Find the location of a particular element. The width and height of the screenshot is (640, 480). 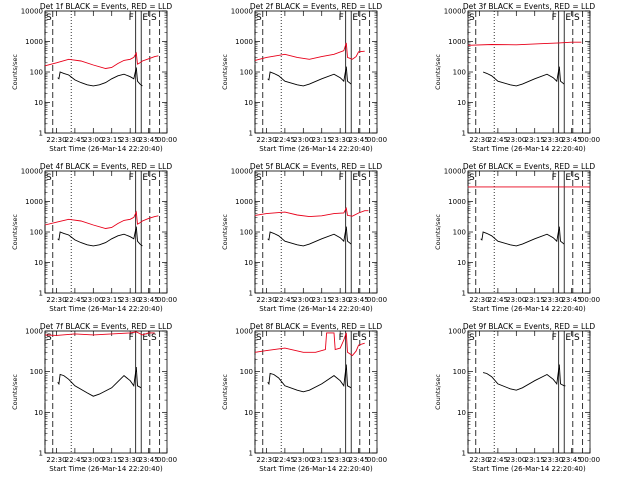

x-tick-label: 22:30 is located at coordinates (266, 460).